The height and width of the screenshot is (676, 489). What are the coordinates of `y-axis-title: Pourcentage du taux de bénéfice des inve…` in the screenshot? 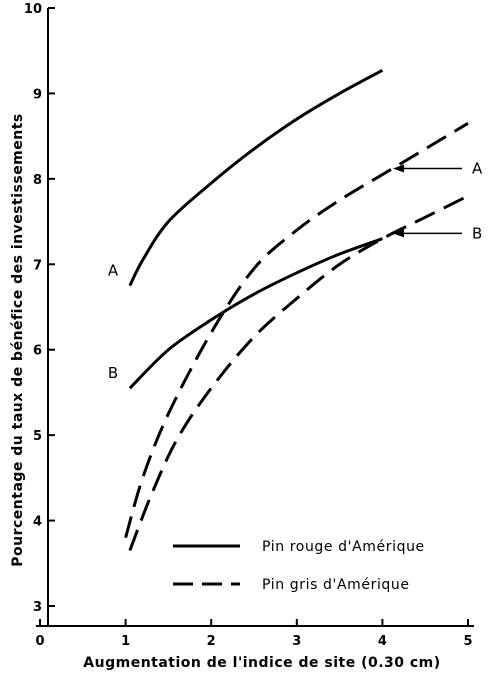 It's located at (18, 340).